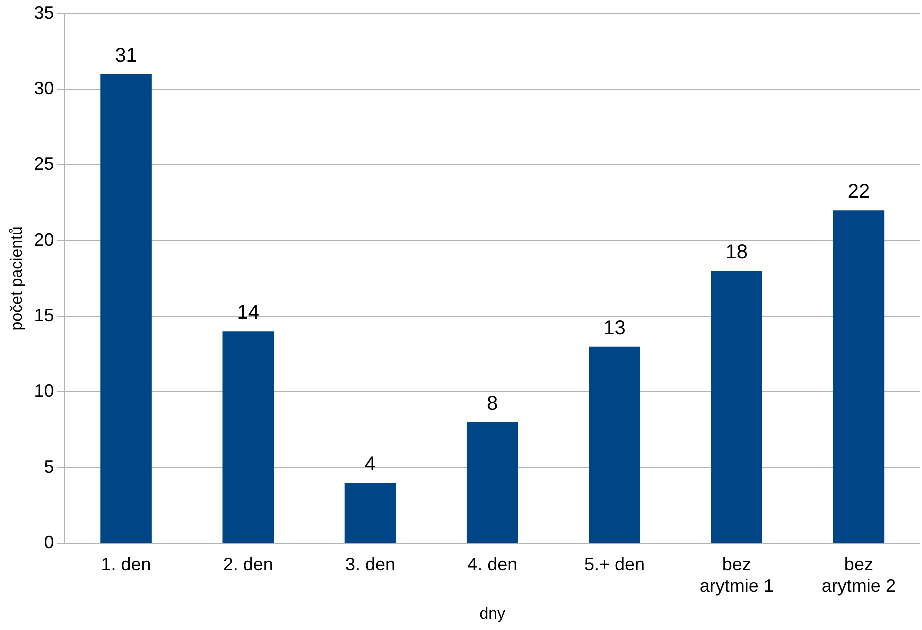  What do you see at coordinates (493, 614) in the screenshot?
I see `x-axis-title: dny` at bounding box center [493, 614].